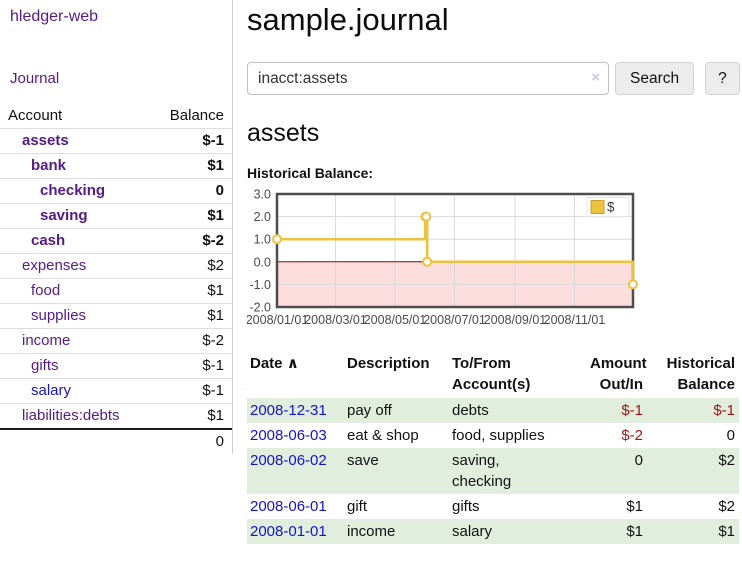 This screenshot has width=742, height=582. I want to click on account-link: supplies, so click(59, 315).